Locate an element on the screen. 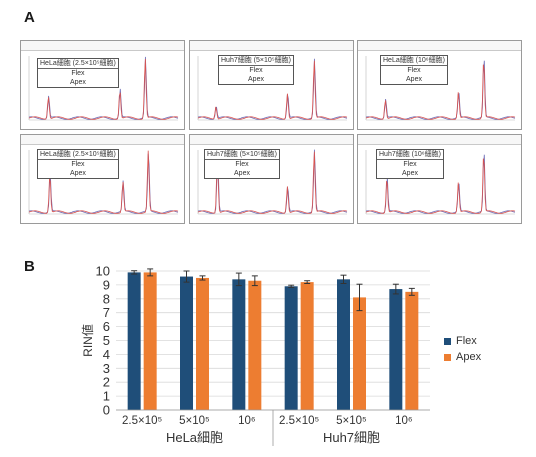  legend-item-apex: Apex is located at coordinates (462, 357).